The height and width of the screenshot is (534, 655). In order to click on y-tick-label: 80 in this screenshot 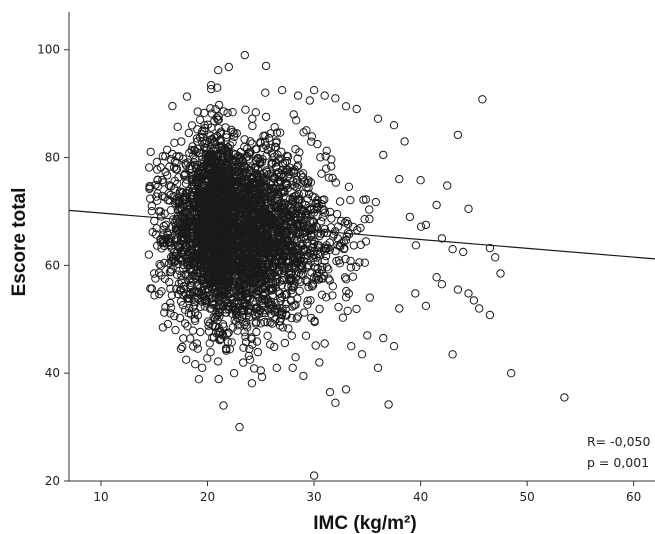, I will do `click(52, 158)`.